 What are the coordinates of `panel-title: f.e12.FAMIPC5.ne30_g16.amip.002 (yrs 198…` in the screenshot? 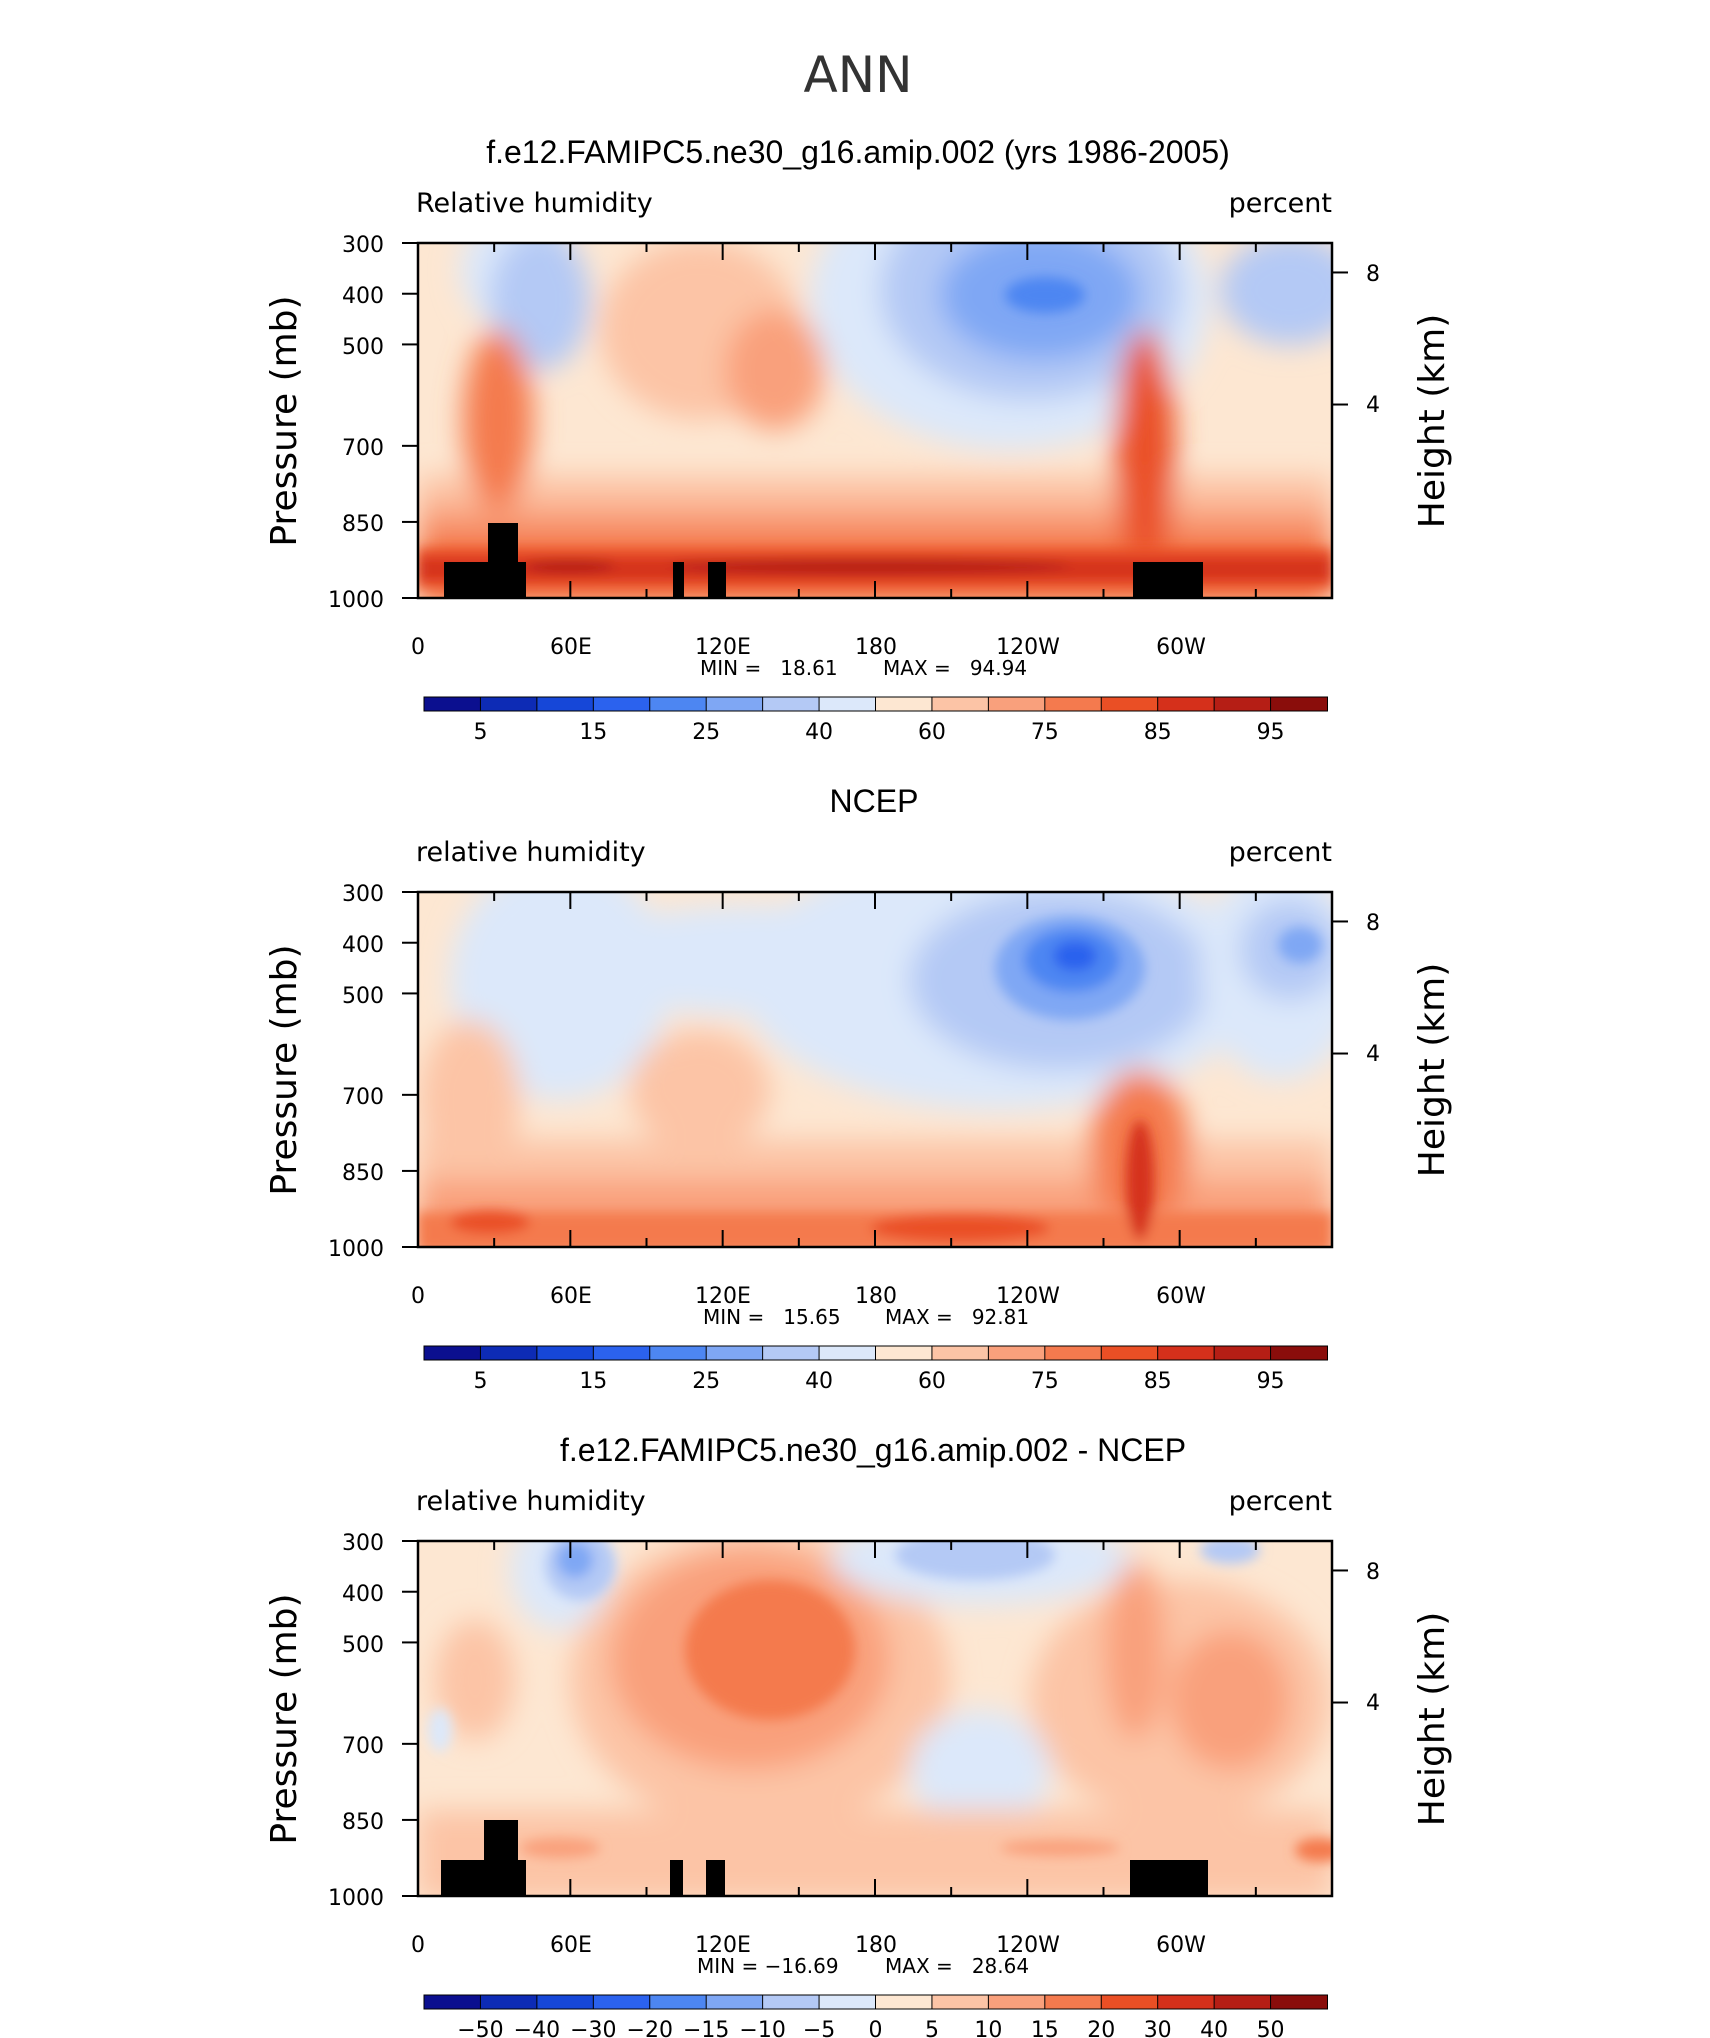 It's located at (858, 152).